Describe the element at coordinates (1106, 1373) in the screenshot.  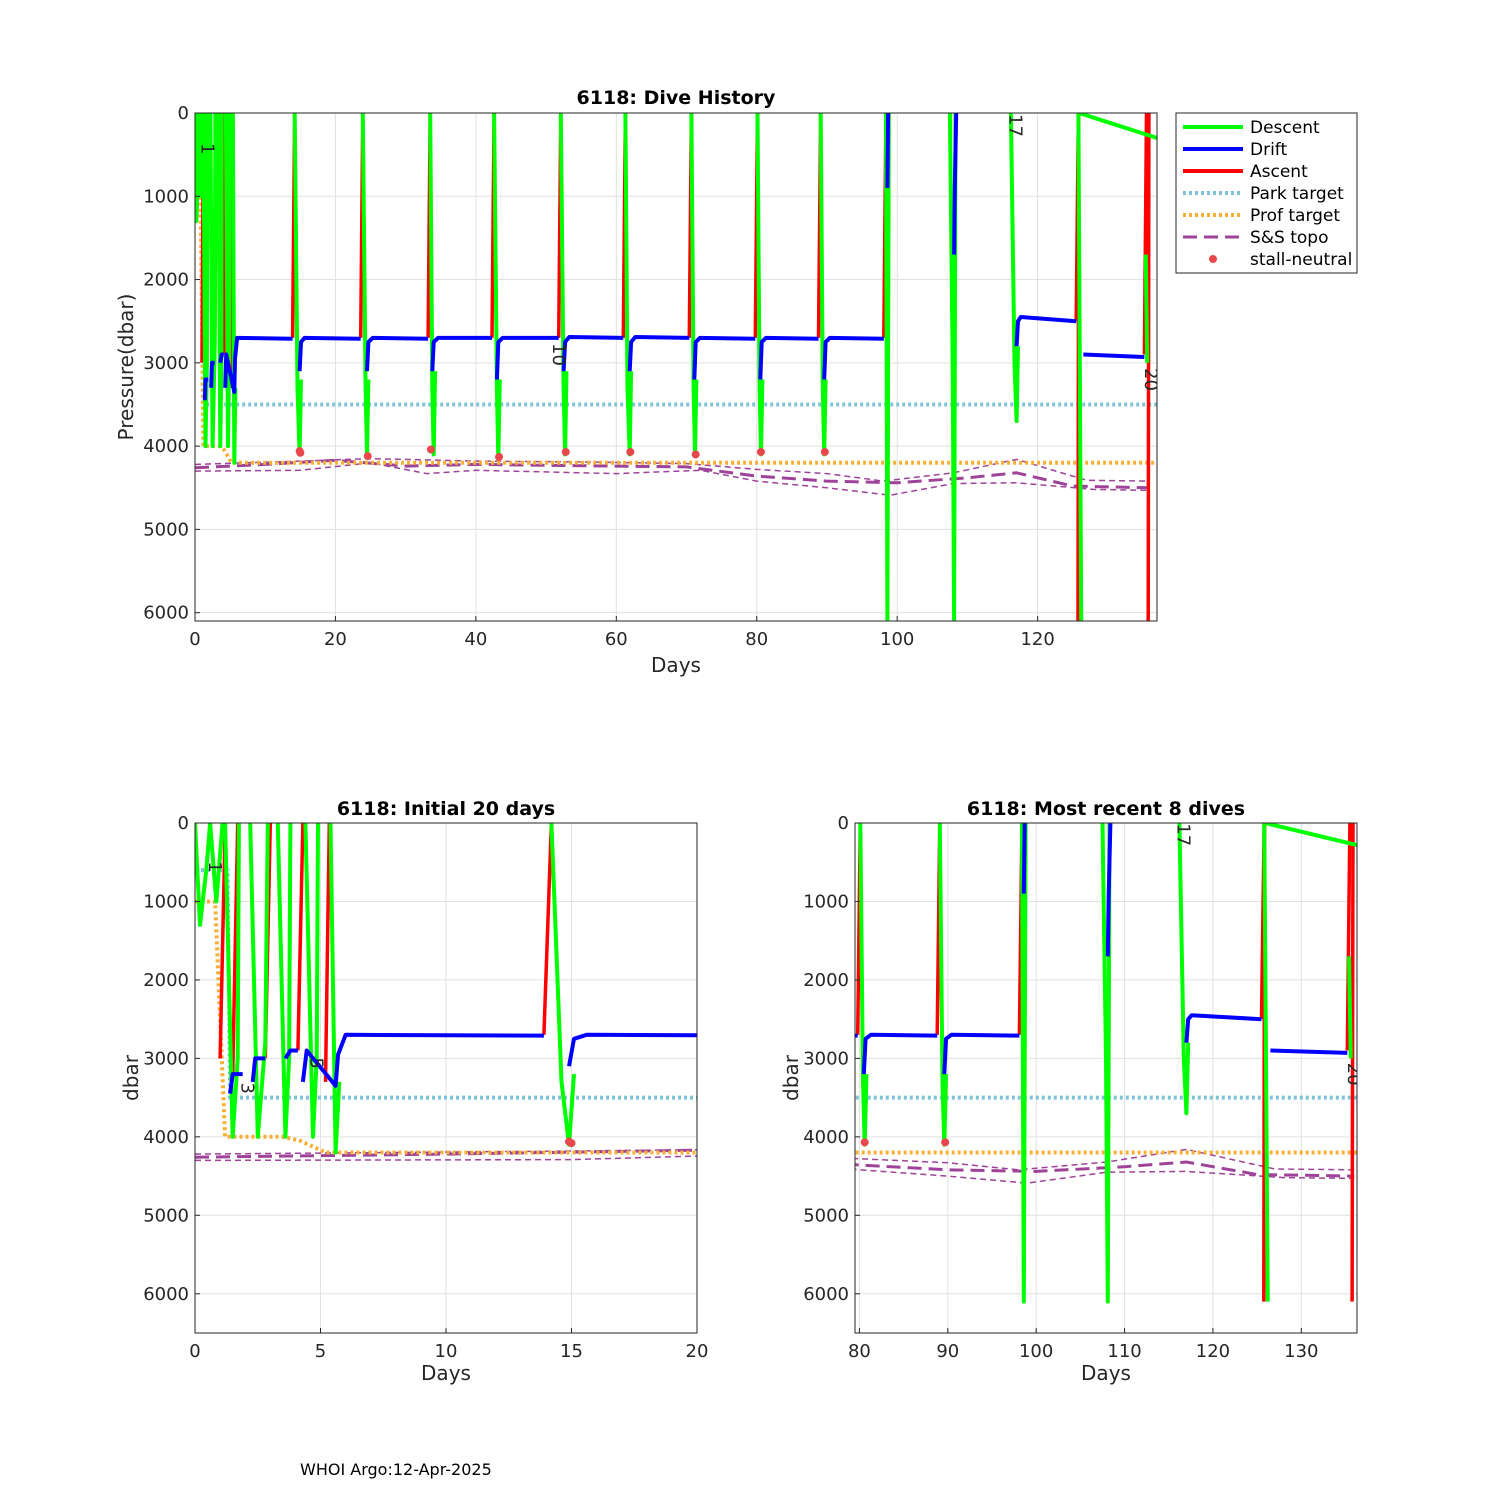
I see `recent-xlabel: Days` at that location.